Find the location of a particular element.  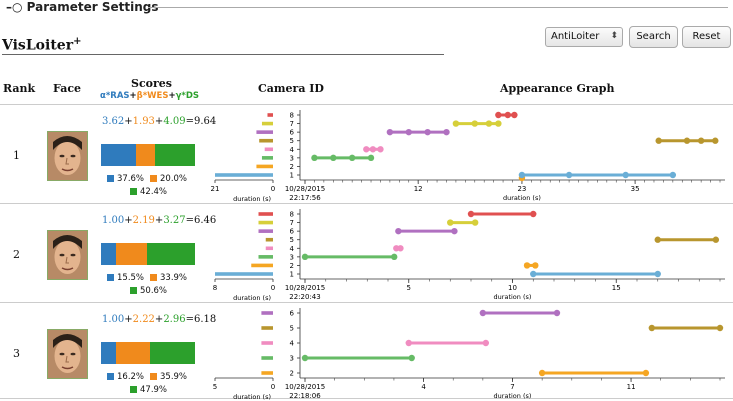

parameter-settings-title: –○ Parameter Settings is located at coordinates (82, 7).